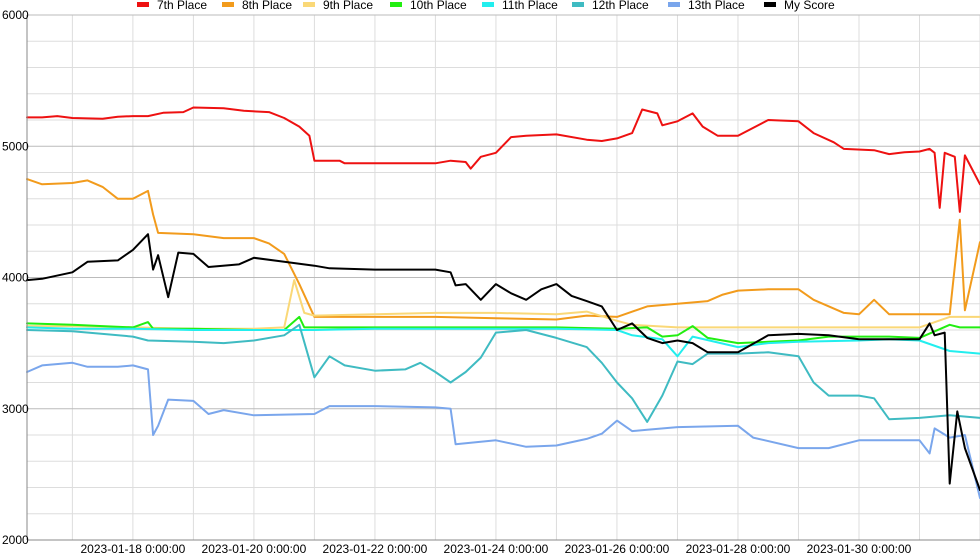 This screenshot has height=553, width=980. I want to click on legend-item: 9th Place, so click(338, 6).